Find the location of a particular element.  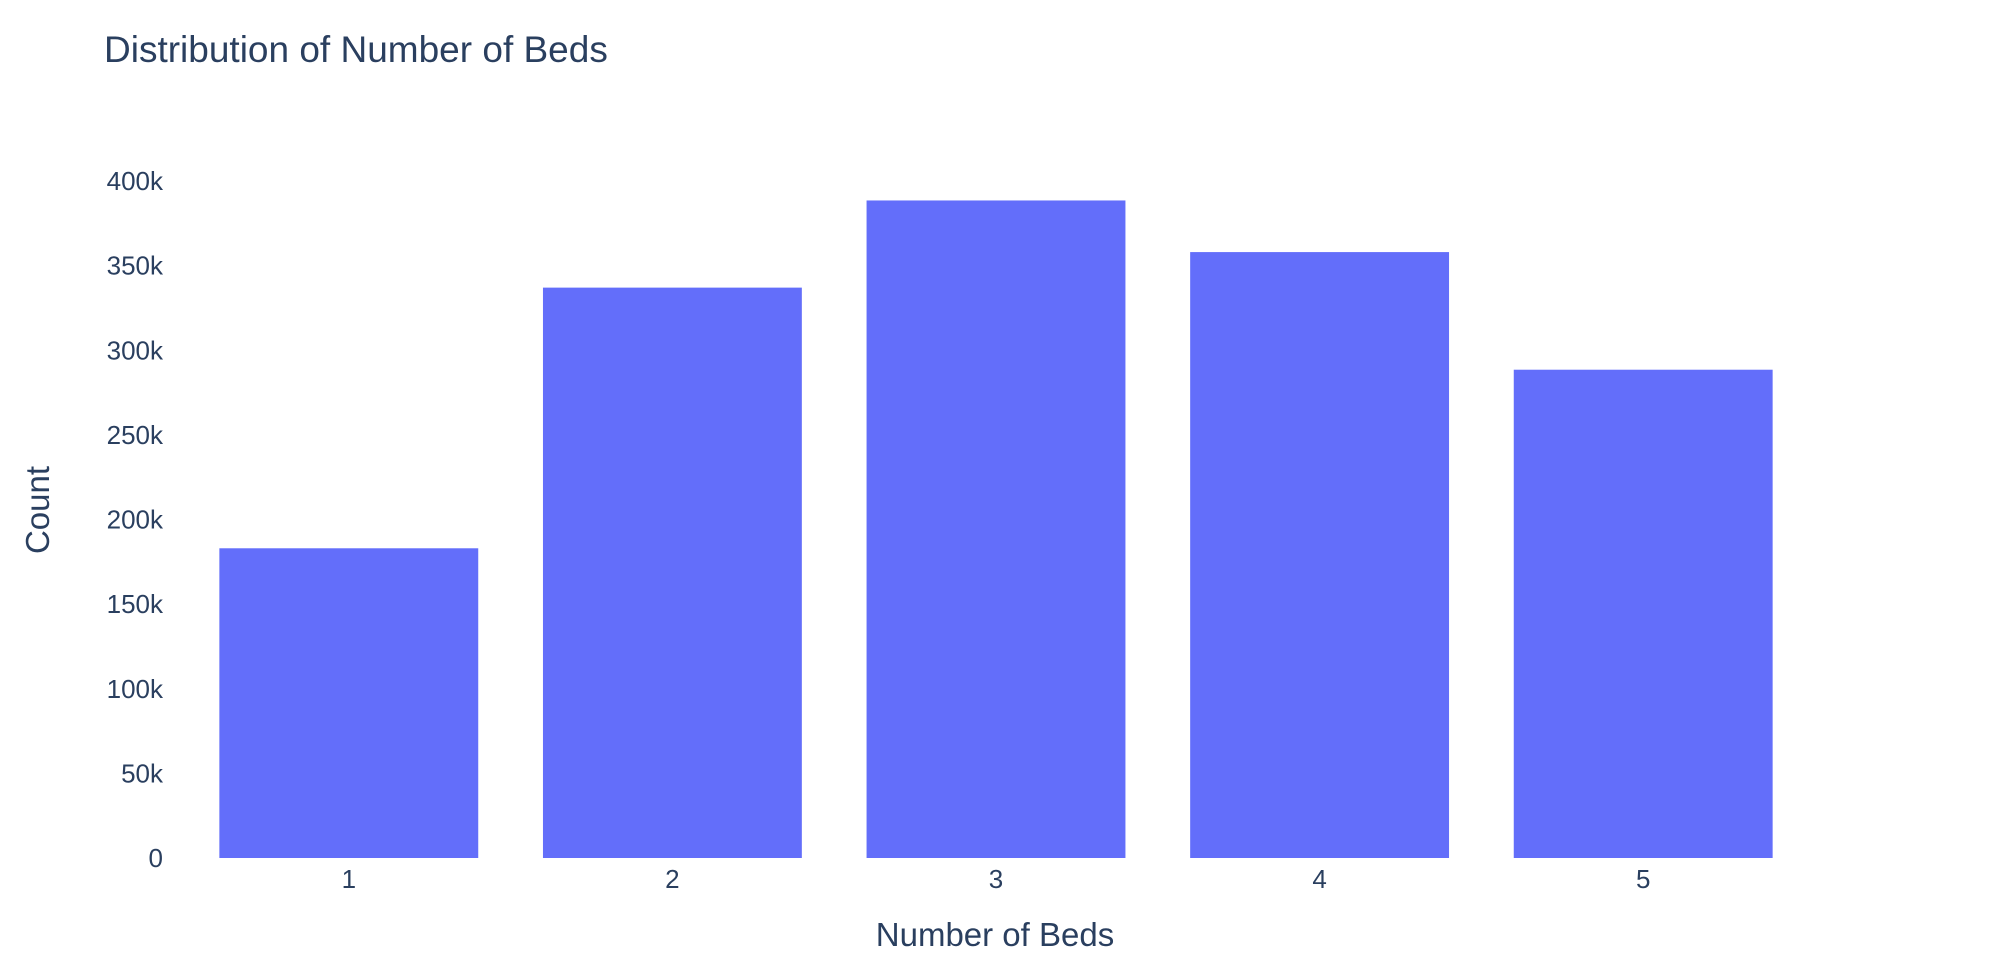

x-tick-label: 3 is located at coordinates (996, 879).